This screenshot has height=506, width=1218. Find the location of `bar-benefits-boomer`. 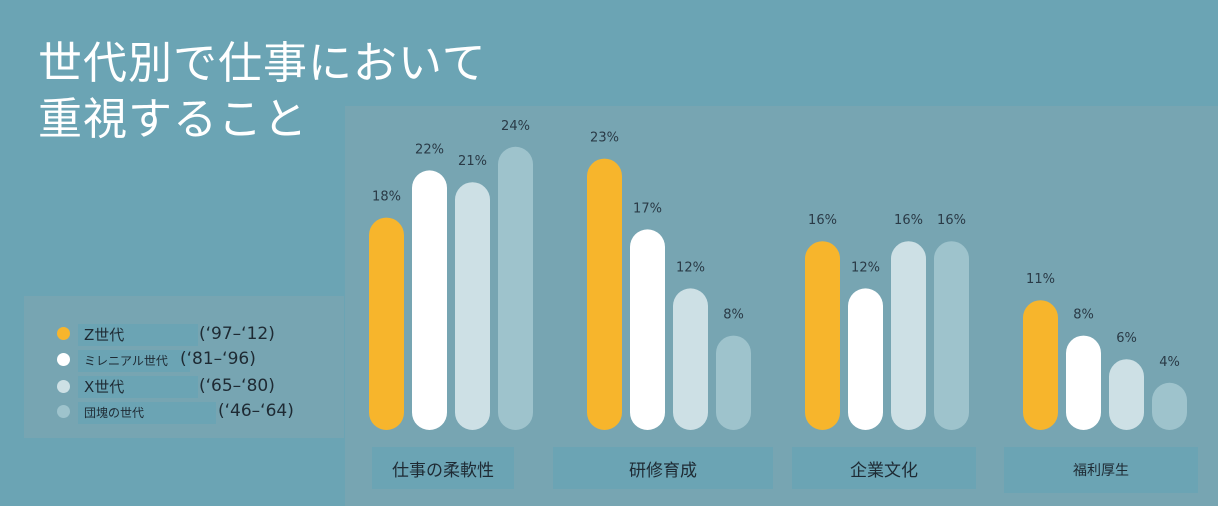

bar-benefits-boomer is located at coordinates (1169, 406).